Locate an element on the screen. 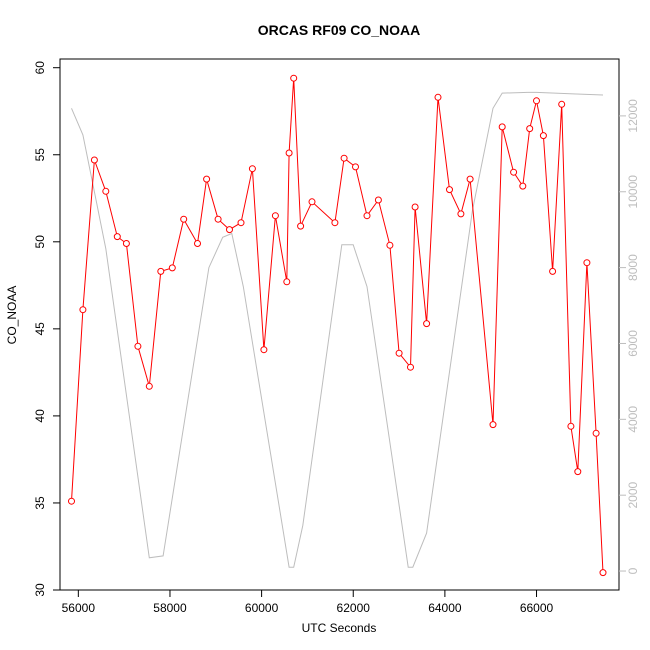  x-tick-label: 58000 is located at coordinates (170, 608).